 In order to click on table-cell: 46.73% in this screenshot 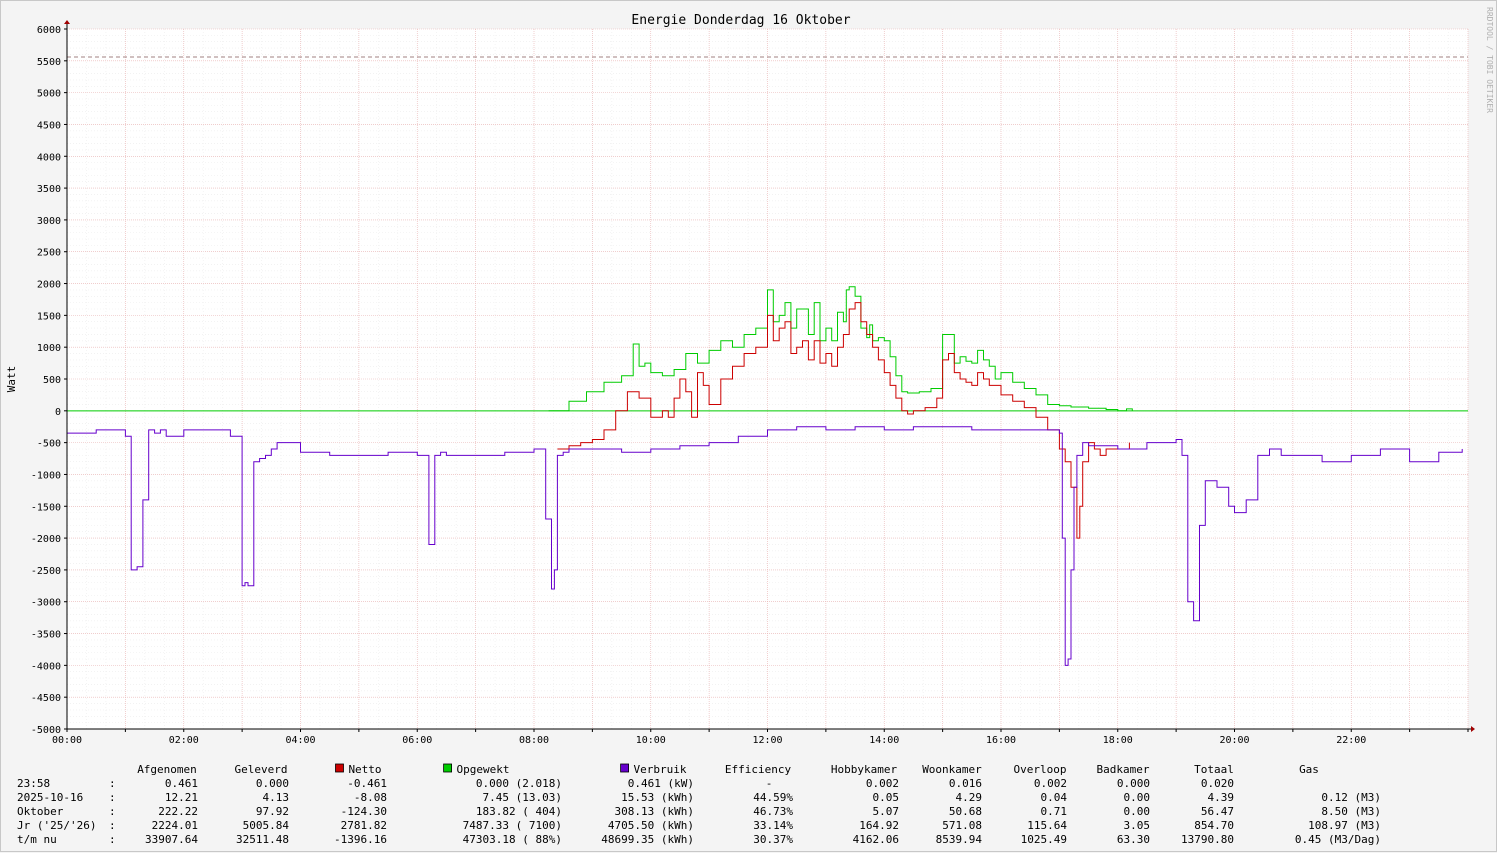, I will do `click(773, 811)`.